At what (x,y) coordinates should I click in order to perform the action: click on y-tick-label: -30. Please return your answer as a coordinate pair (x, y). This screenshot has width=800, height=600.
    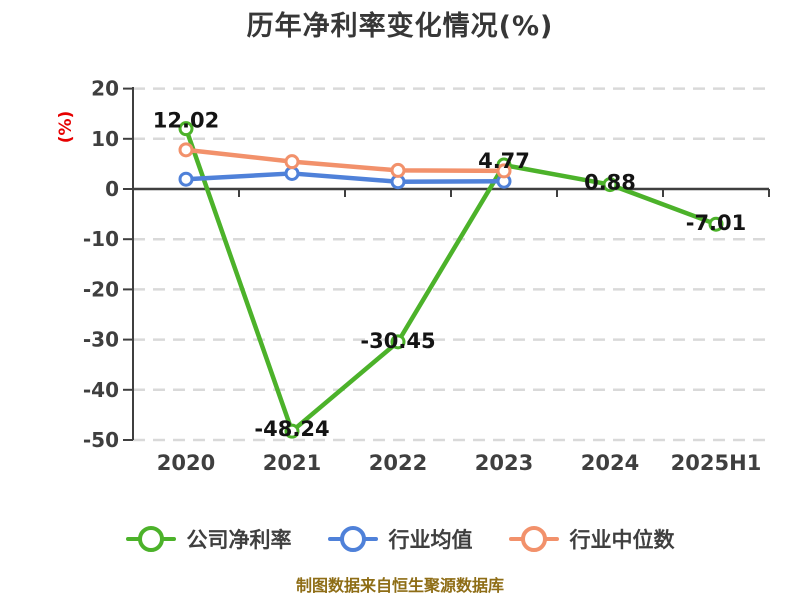
    Looking at the image, I should click on (101, 340).